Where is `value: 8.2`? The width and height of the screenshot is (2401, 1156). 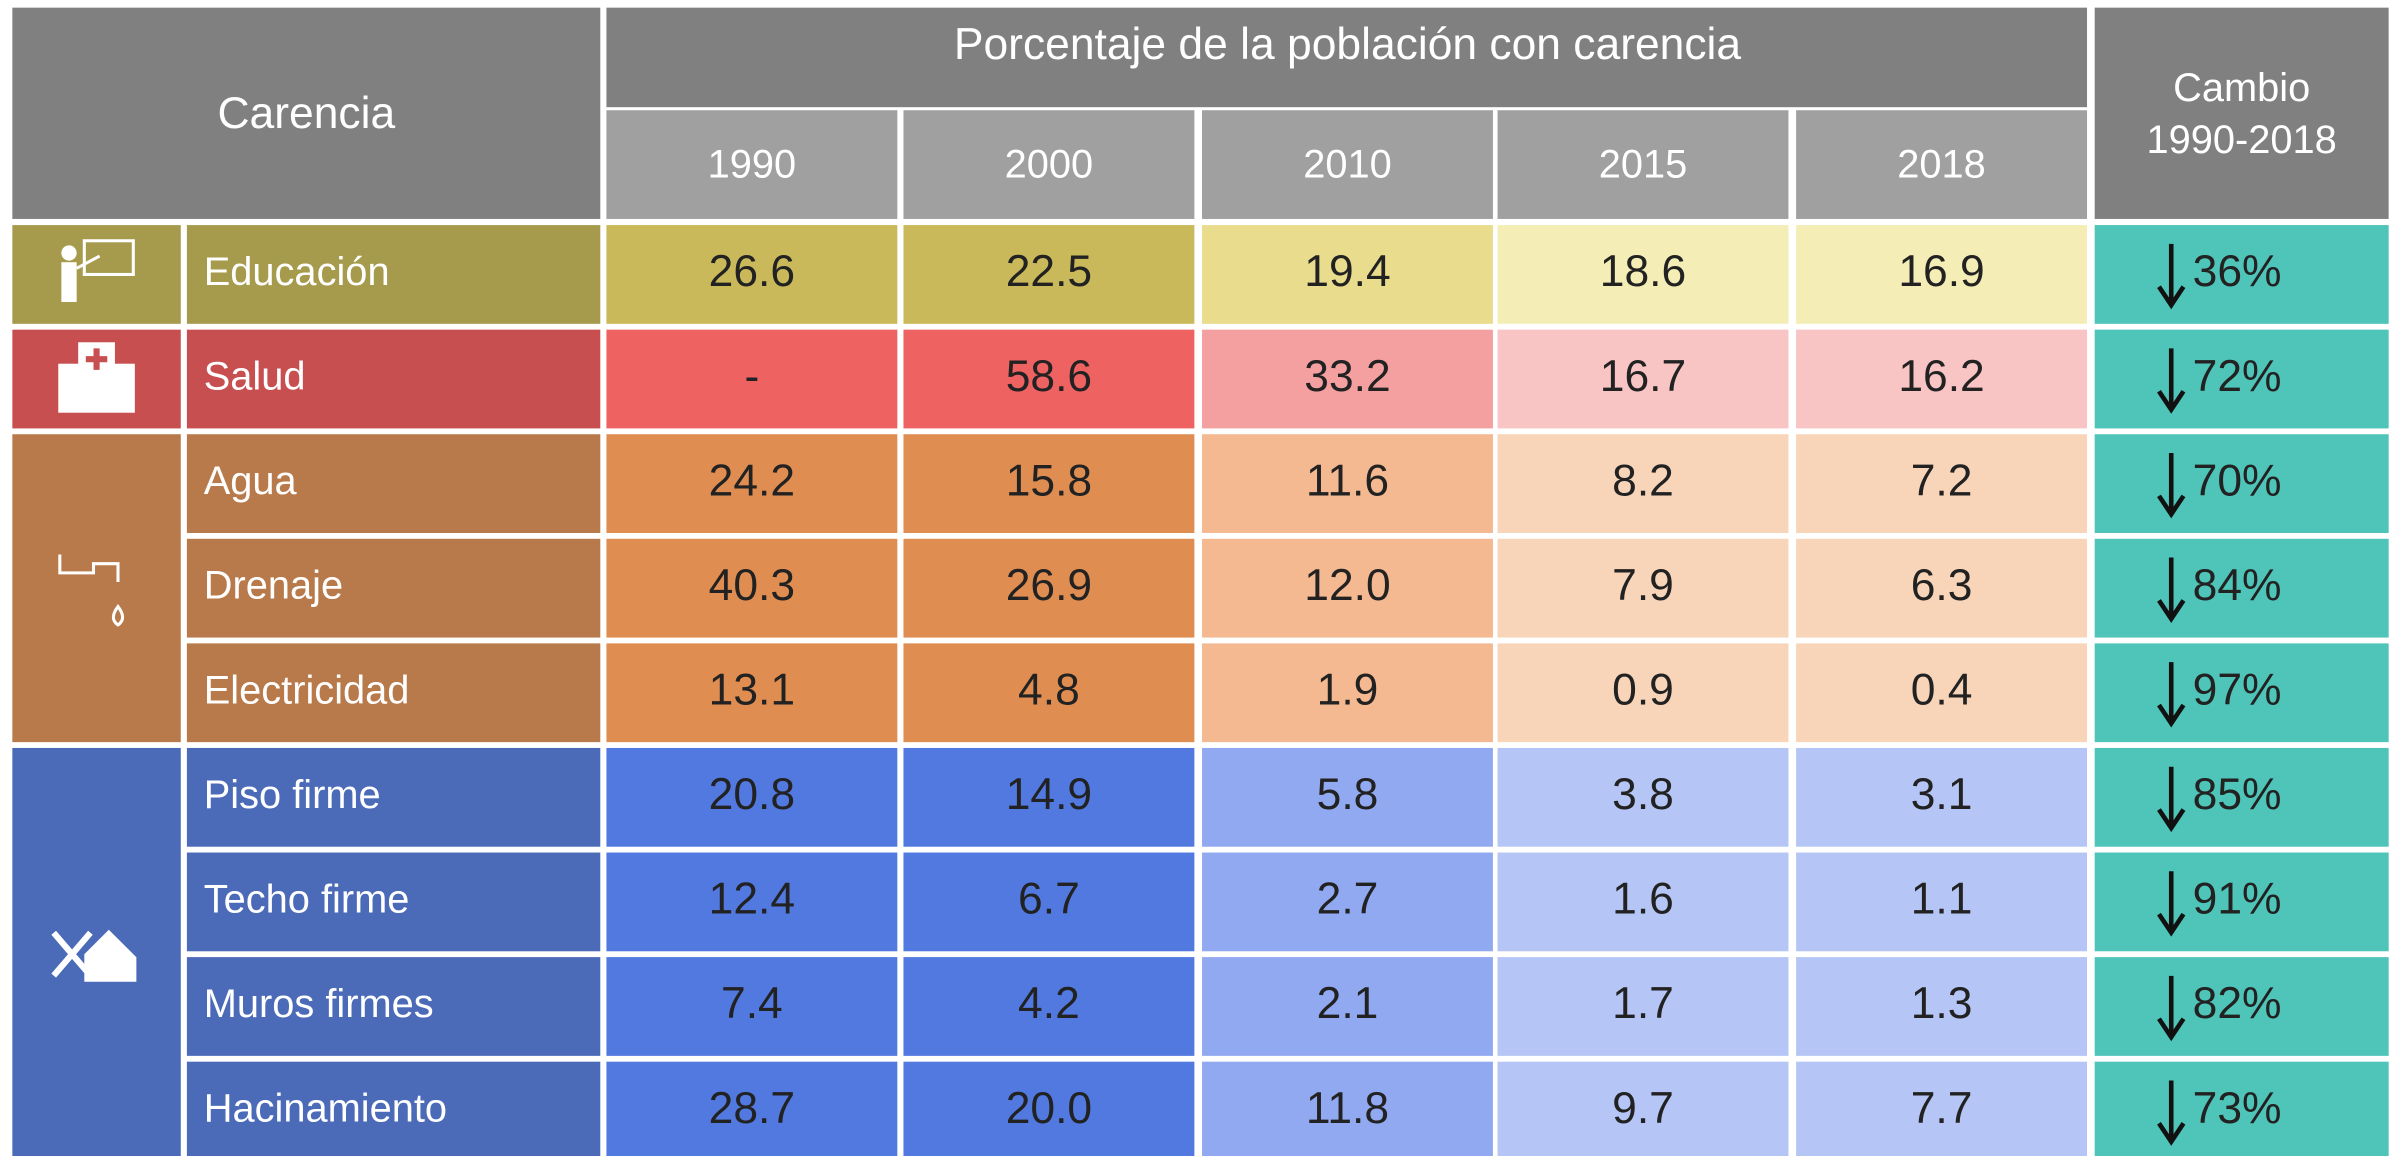
value: 8.2 is located at coordinates (1643, 480).